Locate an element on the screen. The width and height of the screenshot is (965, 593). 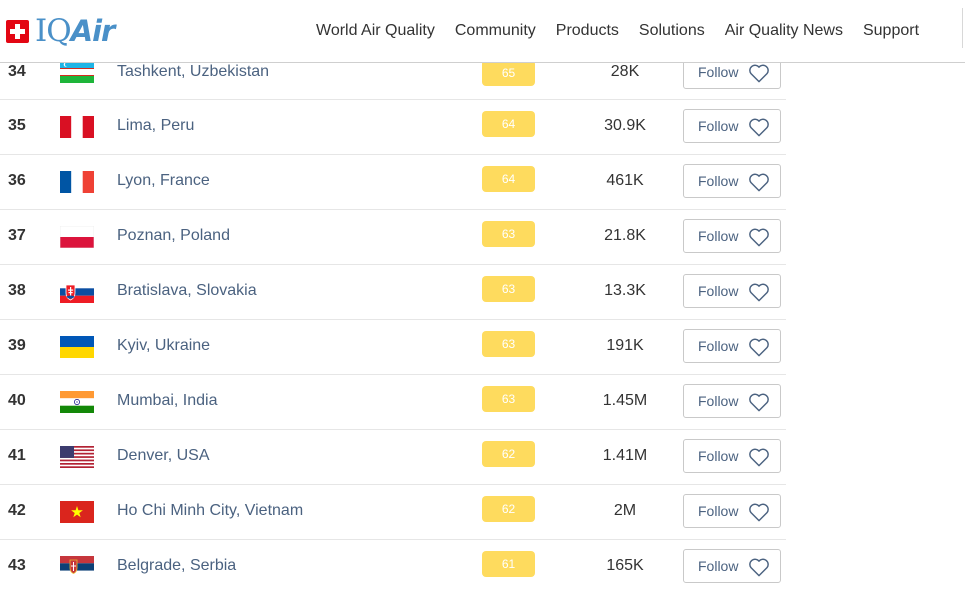
brand-suffix: Air is located at coordinates (93, 31).